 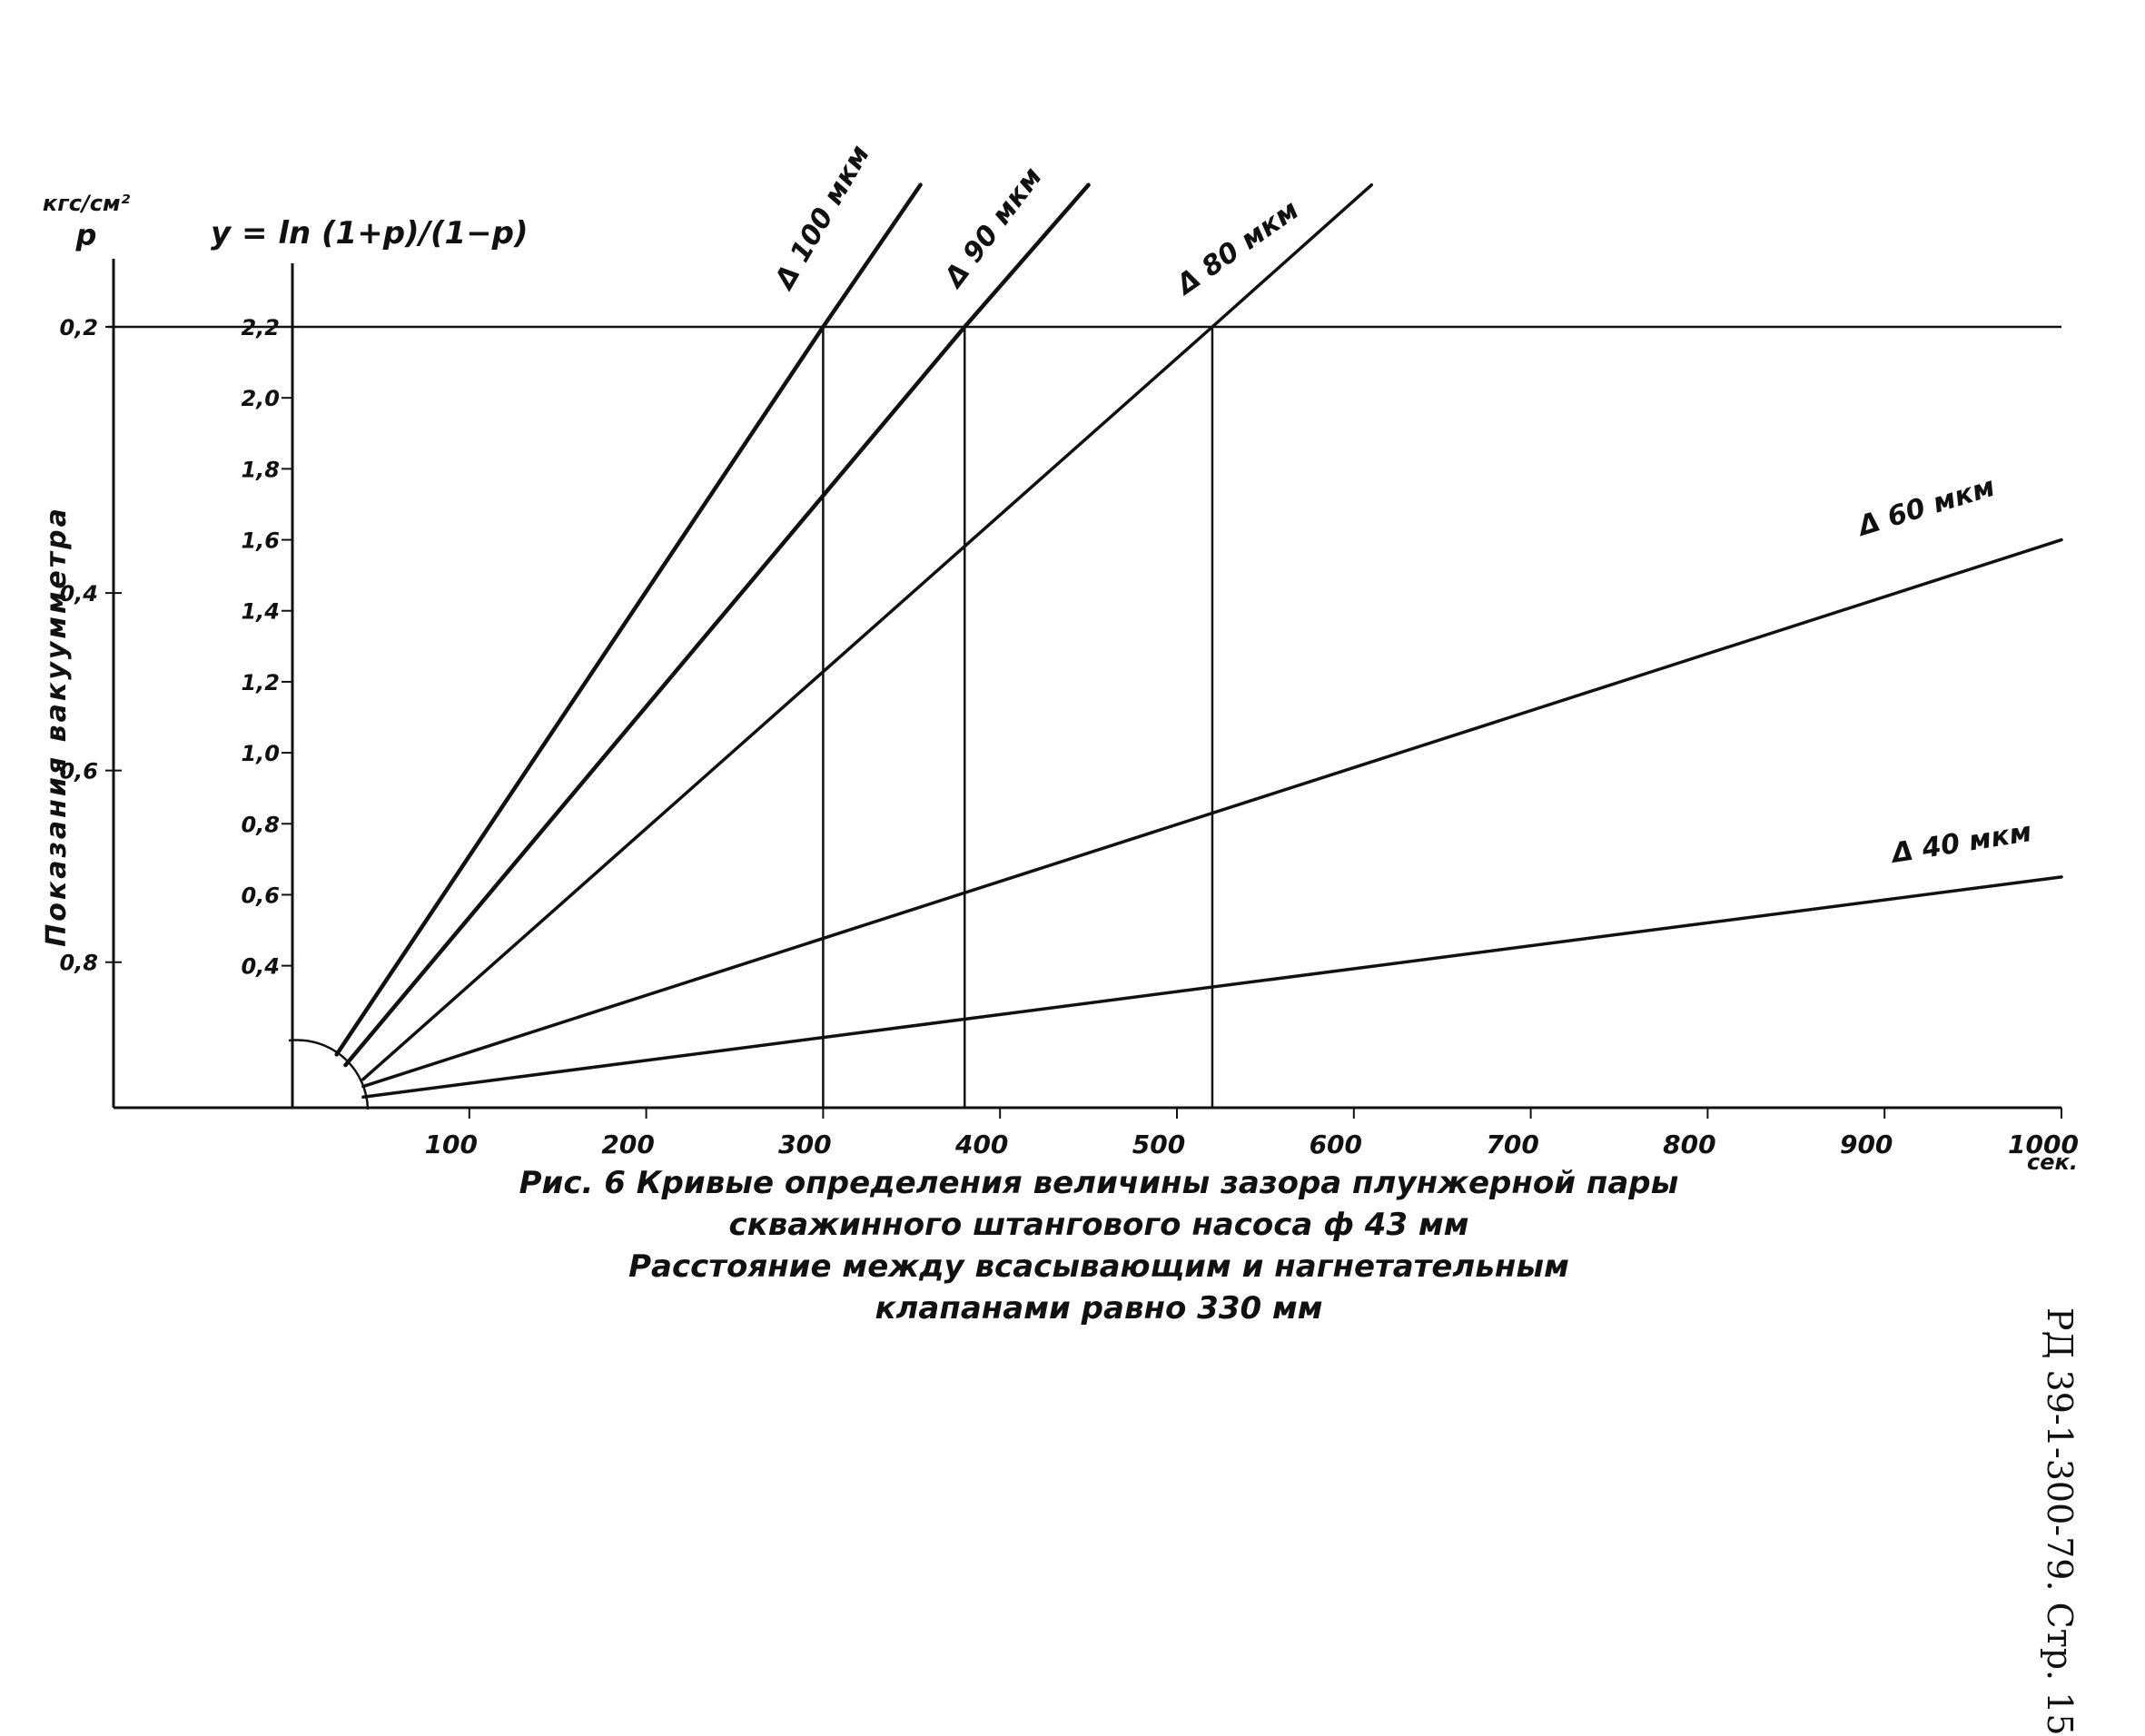 I want to click on y-tick-label: 2,2, so click(x=260, y=327).